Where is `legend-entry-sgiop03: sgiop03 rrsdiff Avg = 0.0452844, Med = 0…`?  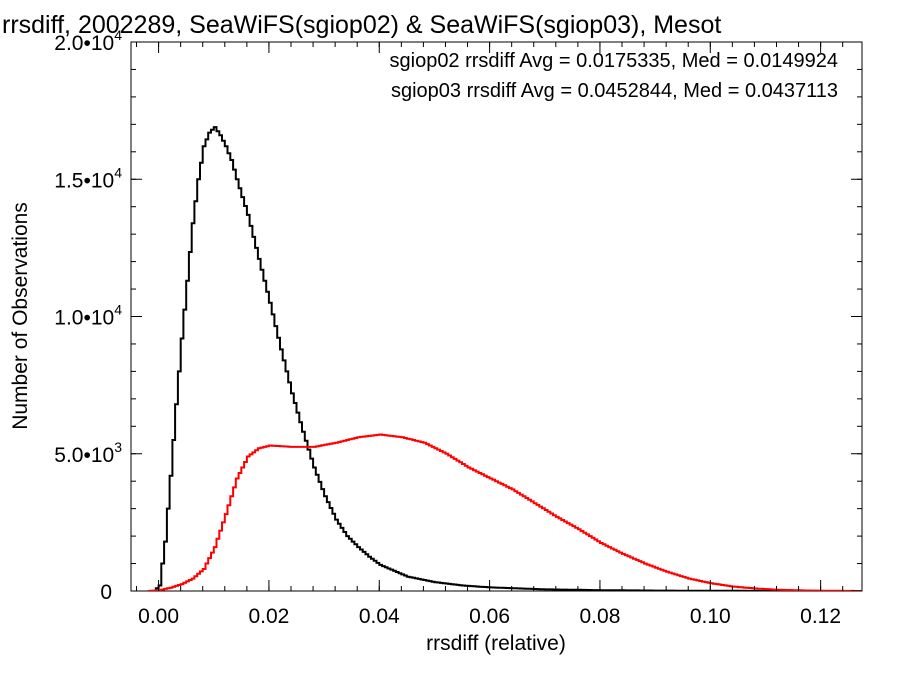
legend-entry-sgiop03: sgiop03 rrsdiff Avg = 0.0452844, Med = 0… is located at coordinates (614, 91).